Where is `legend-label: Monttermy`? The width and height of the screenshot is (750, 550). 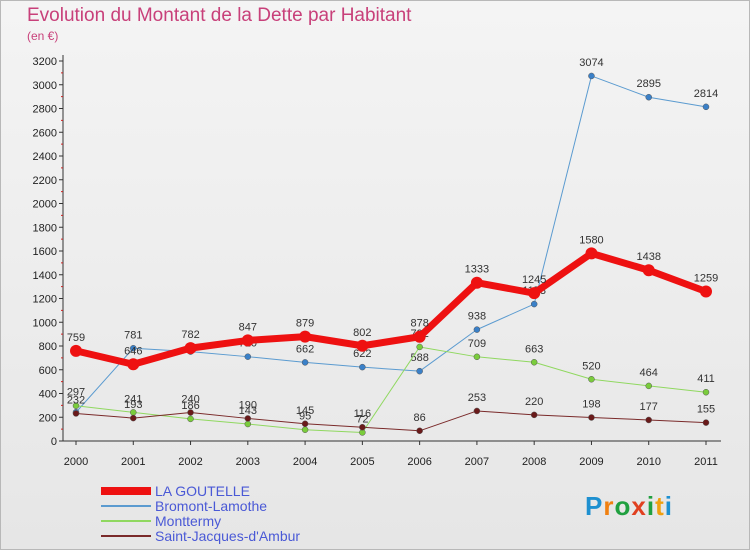
legend-label: Monttermy is located at coordinates (188, 521).